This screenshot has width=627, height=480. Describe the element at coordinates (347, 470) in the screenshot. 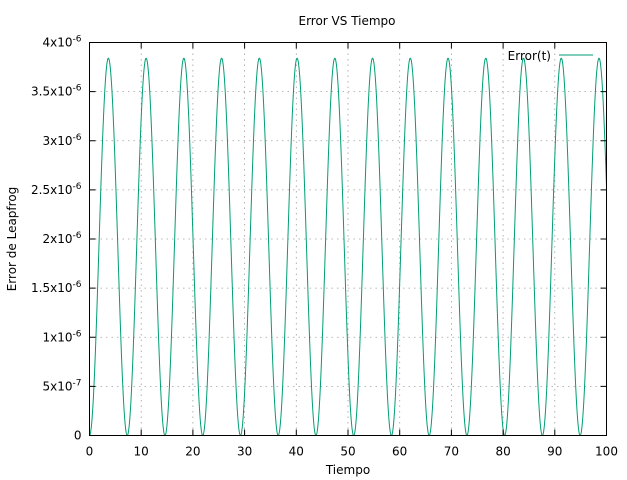

I see `x-axis-label: Tiempo` at that location.